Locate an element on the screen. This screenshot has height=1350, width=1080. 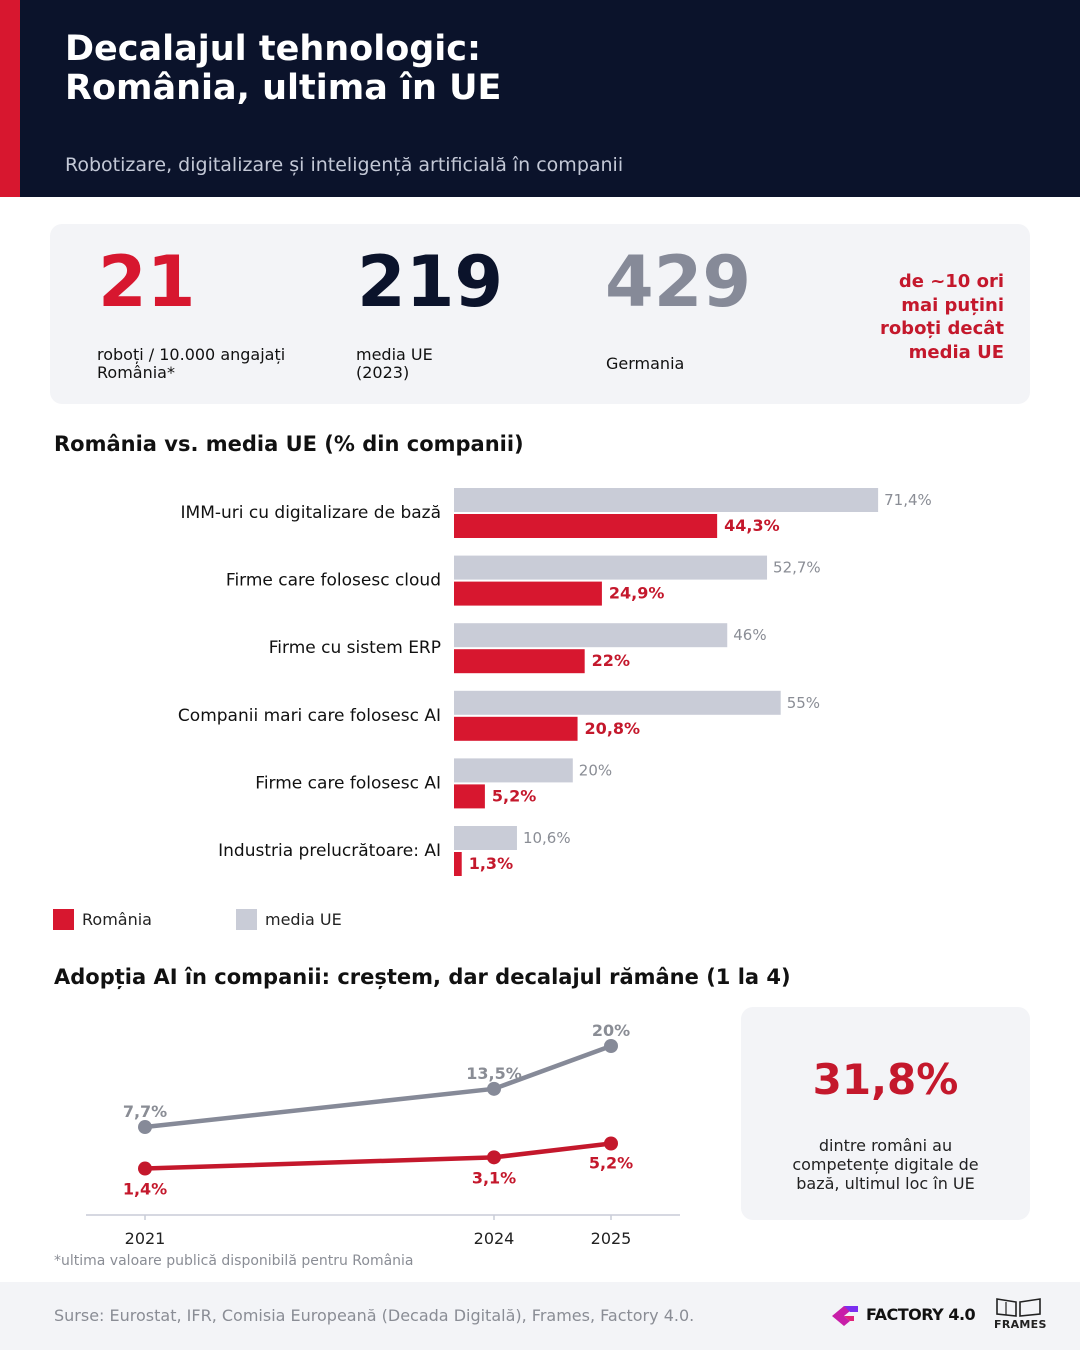
bar-eu-value-label: 46% is located at coordinates (749, 635).